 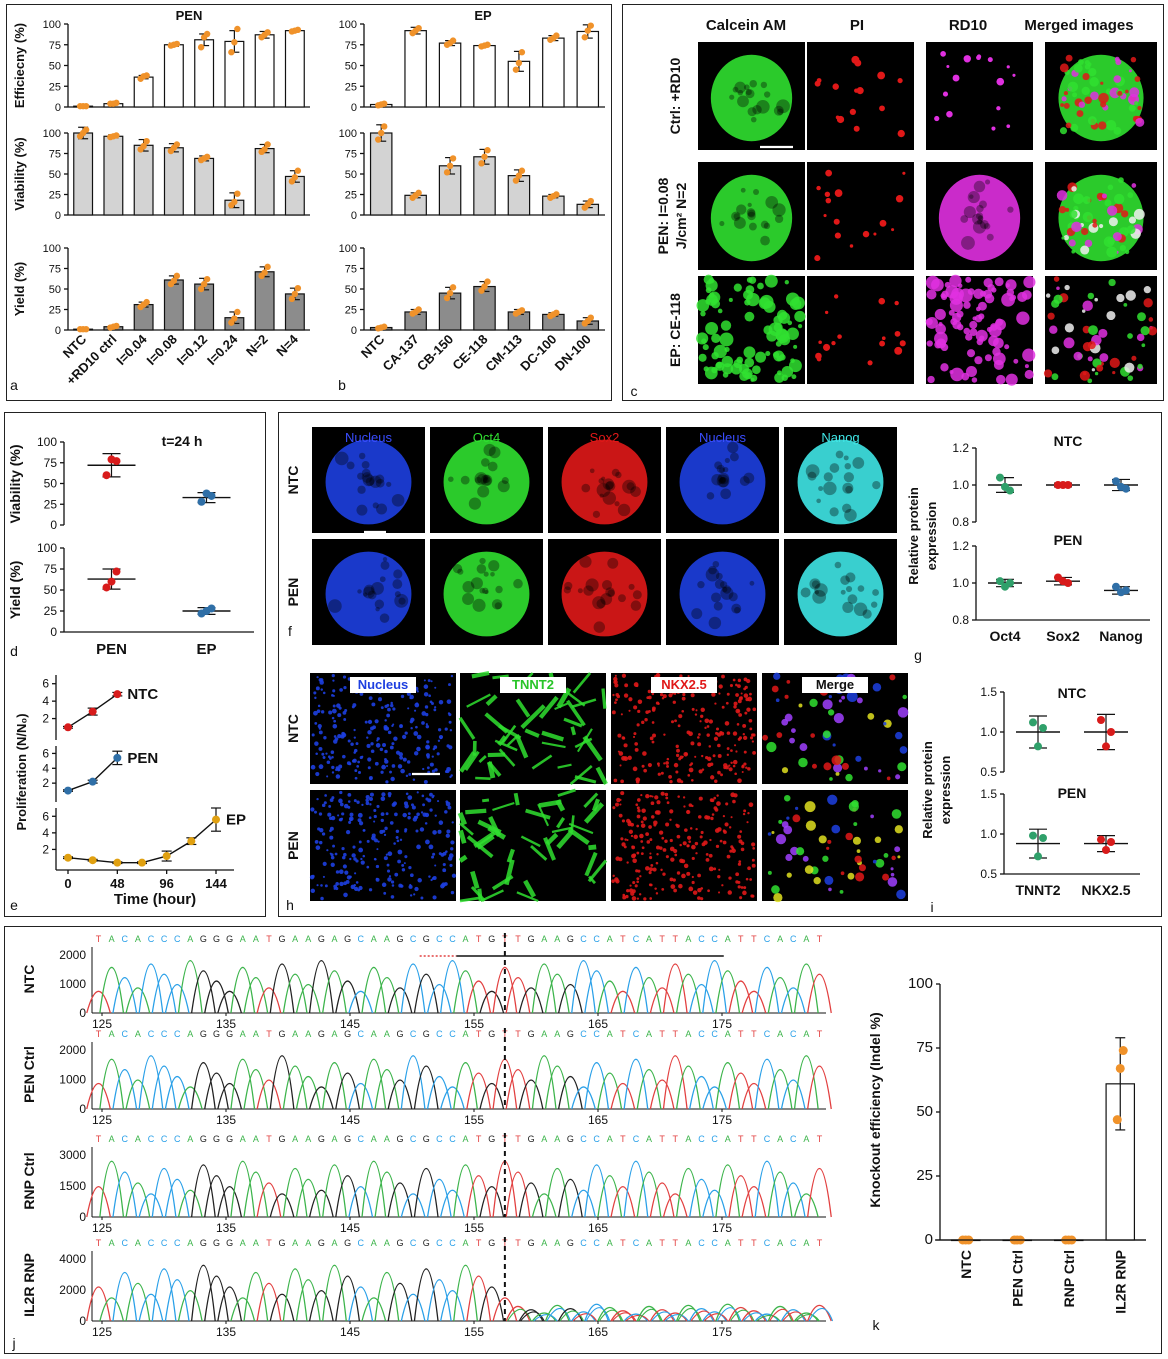 What do you see at coordinates (681, 216) in the screenshot?
I see `row-label: J/cm² N=2` at bounding box center [681, 216].